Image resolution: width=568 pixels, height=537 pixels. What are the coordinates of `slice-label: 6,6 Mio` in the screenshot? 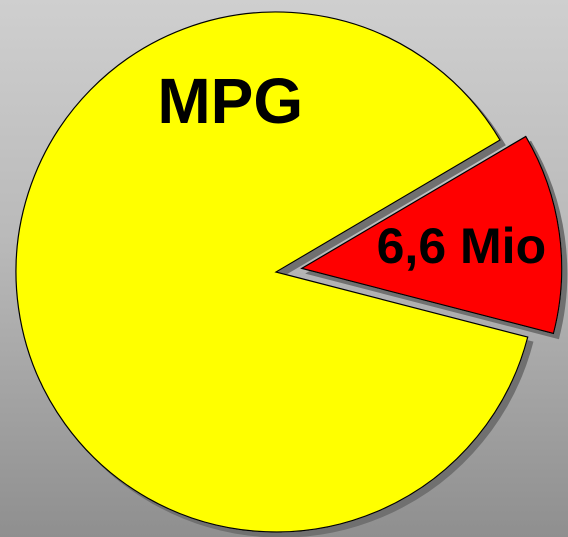 It's located at (461, 246).